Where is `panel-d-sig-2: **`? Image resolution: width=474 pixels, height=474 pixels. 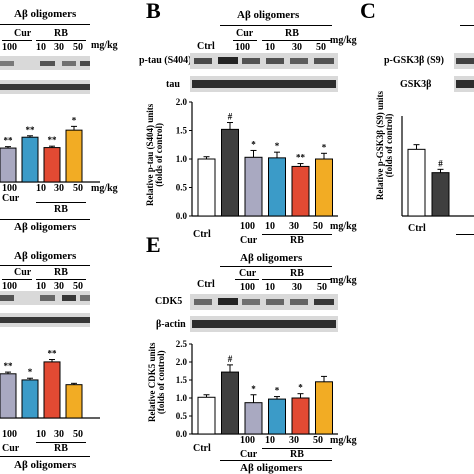 panel-d-sig-2: ** is located at coordinates (53, 354).